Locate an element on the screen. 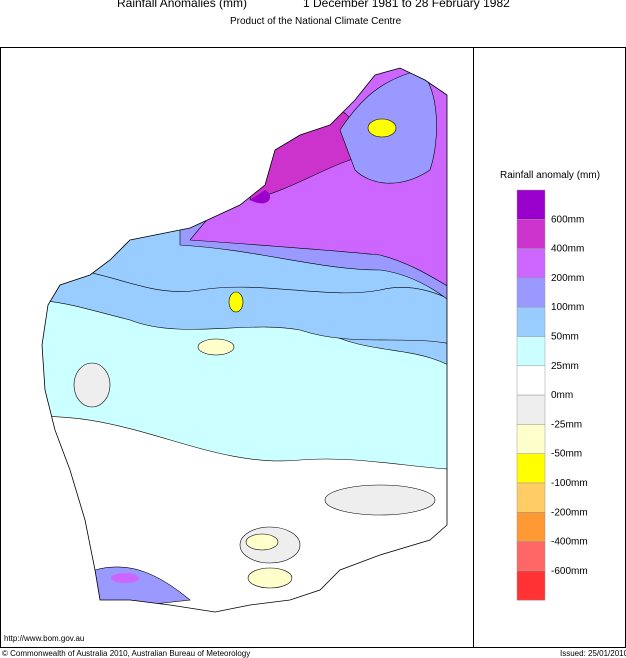 The width and height of the screenshot is (626, 658). legend-label: 100mm is located at coordinates (567, 307).